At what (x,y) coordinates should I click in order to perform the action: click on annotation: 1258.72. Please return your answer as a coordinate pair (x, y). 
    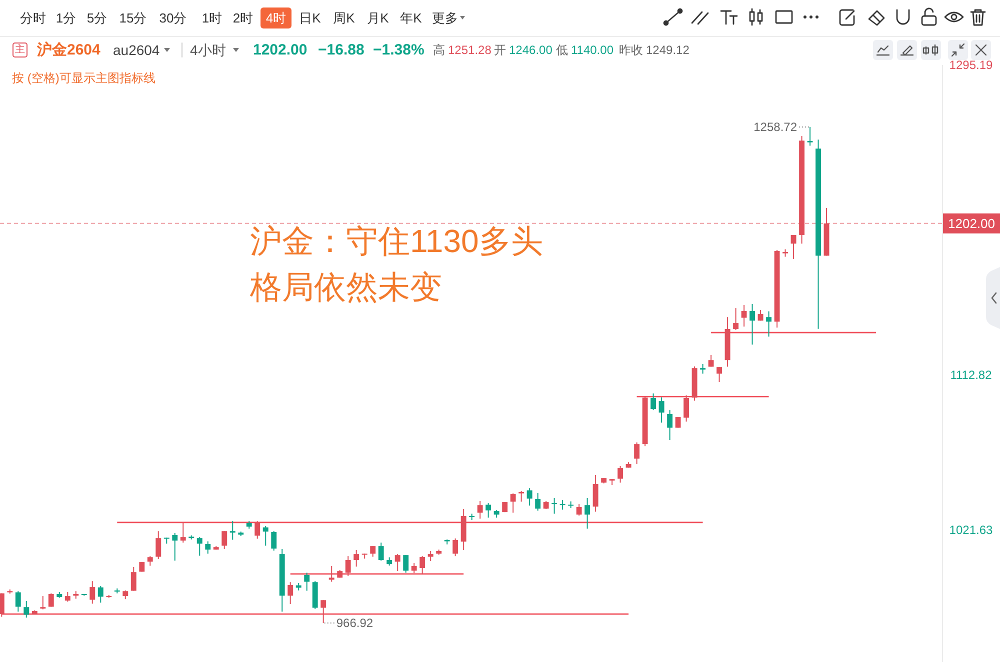
    Looking at the image, I should click on (776, 127).